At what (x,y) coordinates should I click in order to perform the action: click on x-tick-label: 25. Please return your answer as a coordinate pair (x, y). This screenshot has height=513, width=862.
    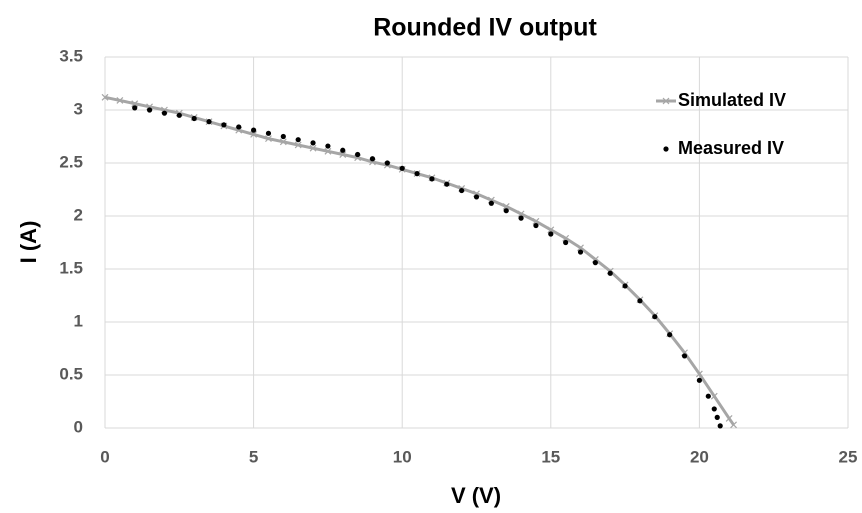
    Looking at the image, I should click on (848, 456).